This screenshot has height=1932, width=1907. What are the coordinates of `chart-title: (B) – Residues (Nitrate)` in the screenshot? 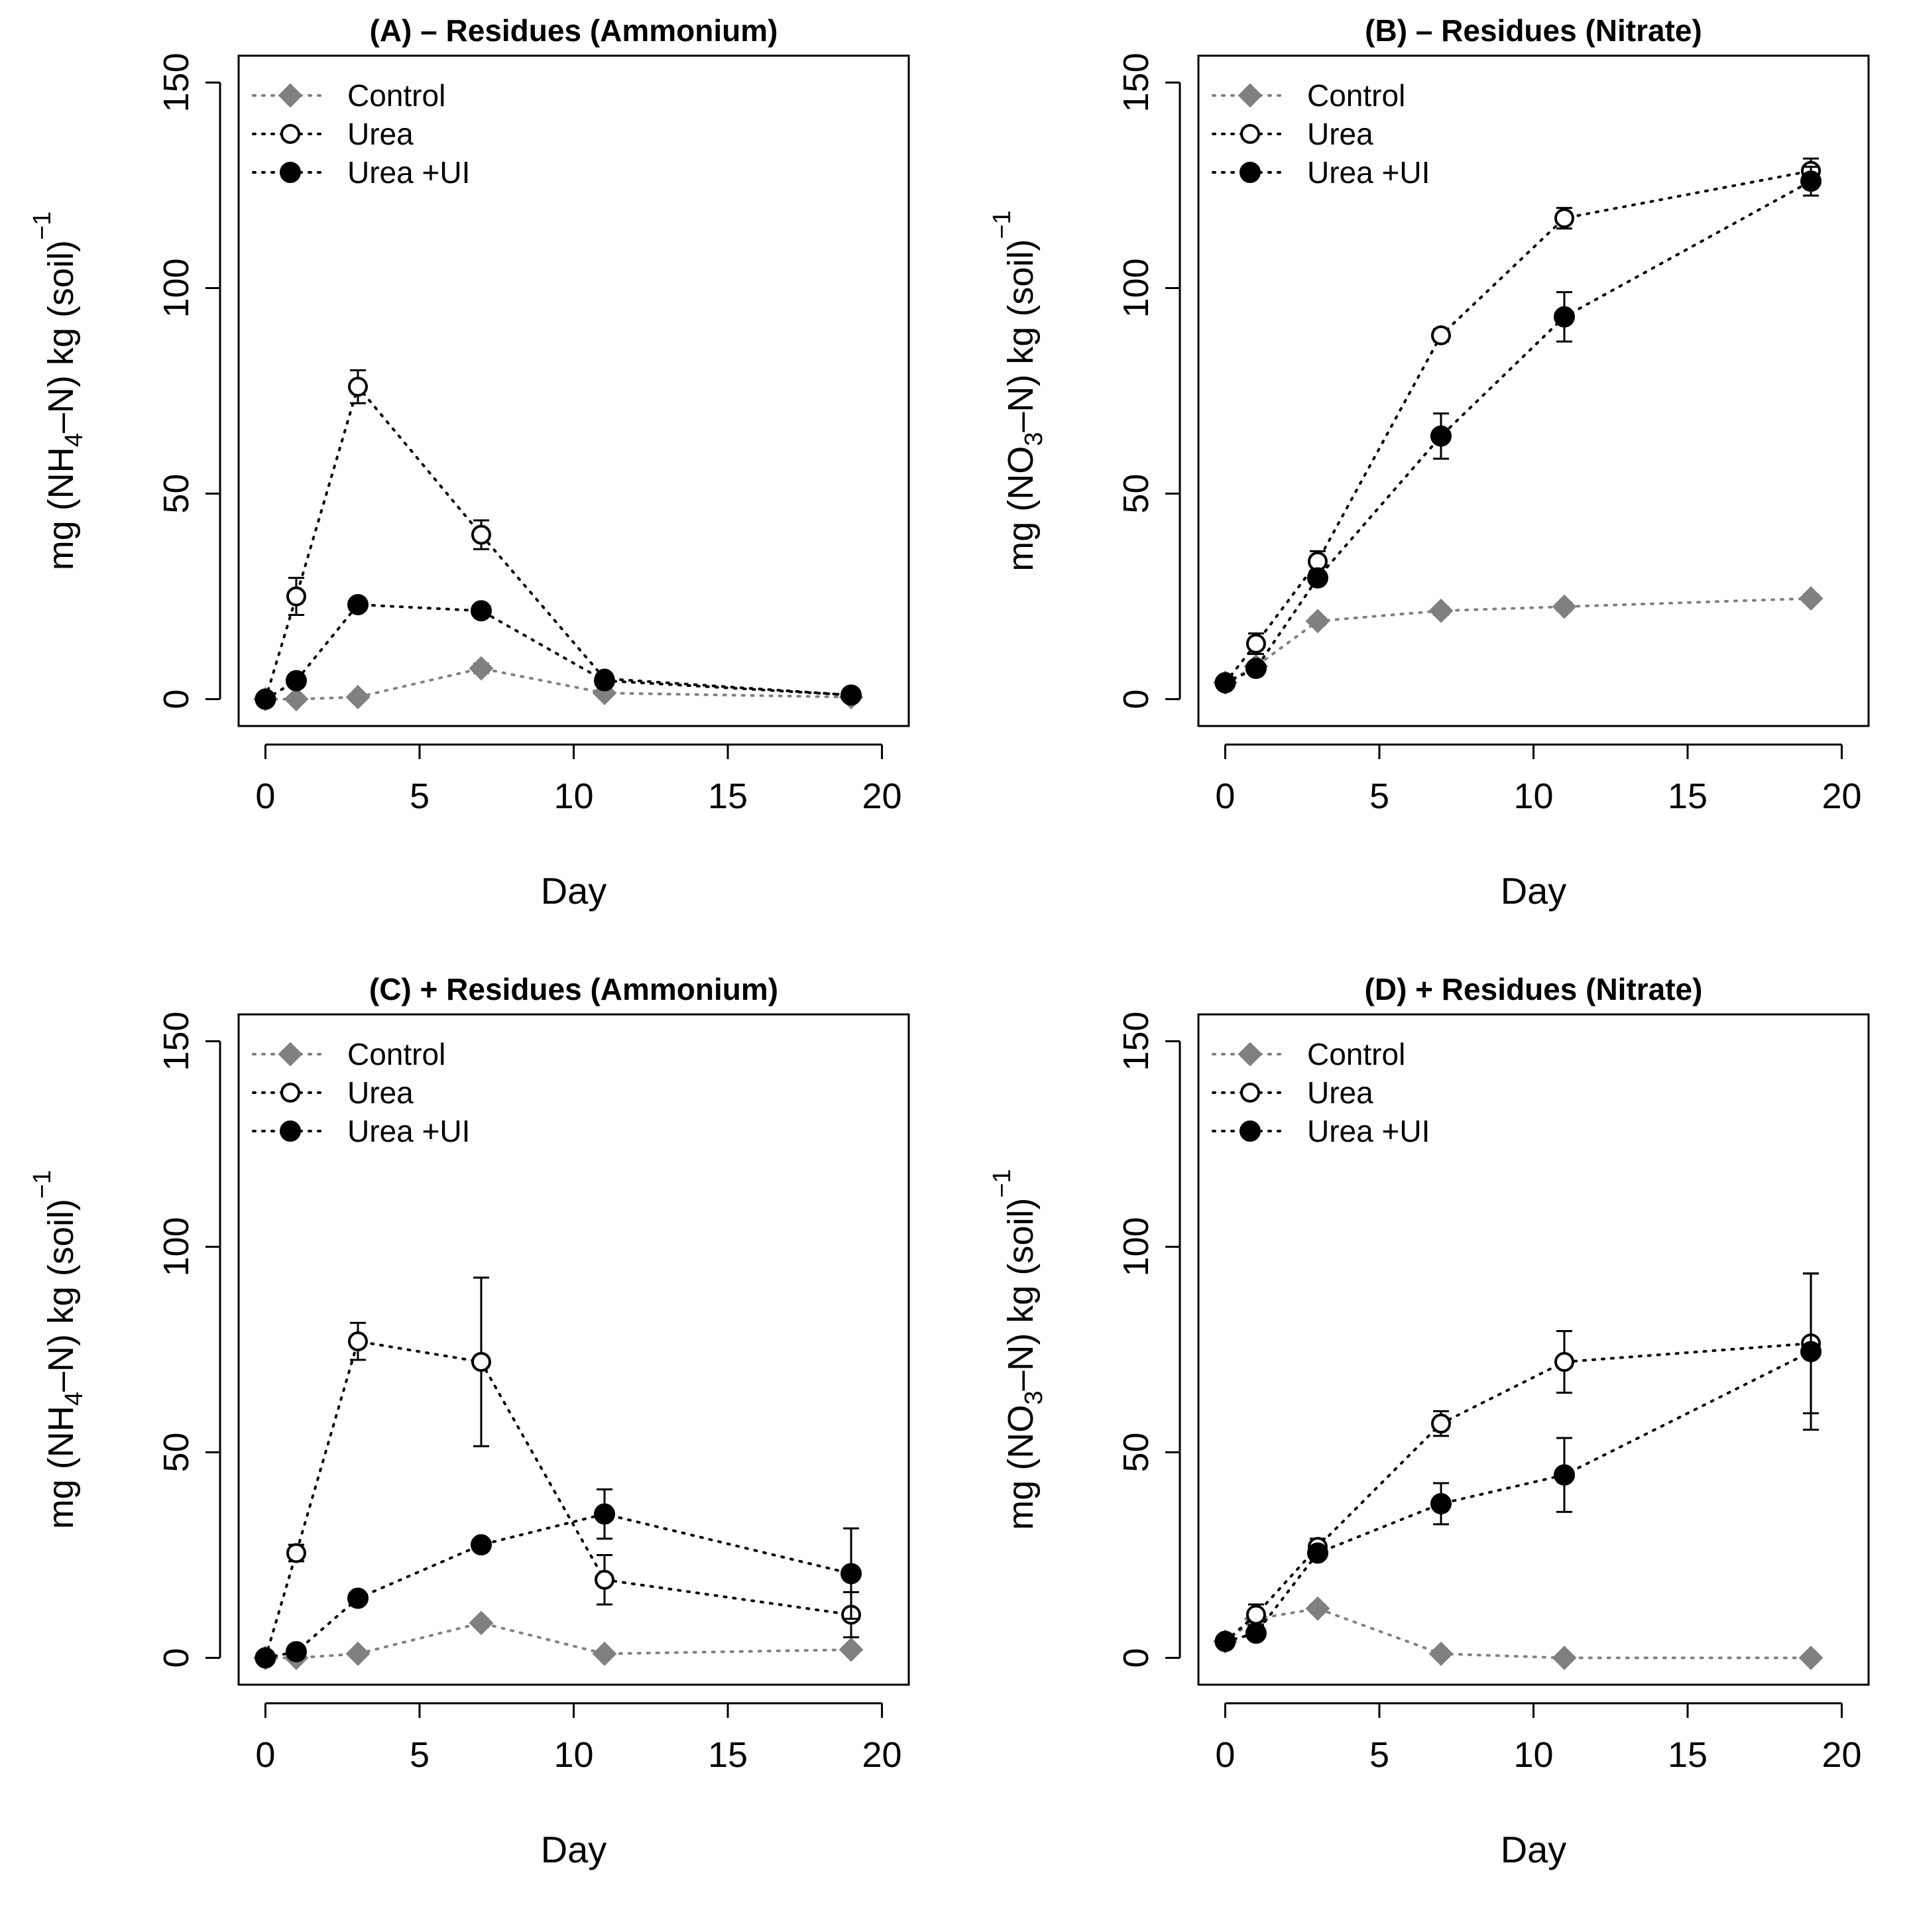 It's located at (1533, 30).